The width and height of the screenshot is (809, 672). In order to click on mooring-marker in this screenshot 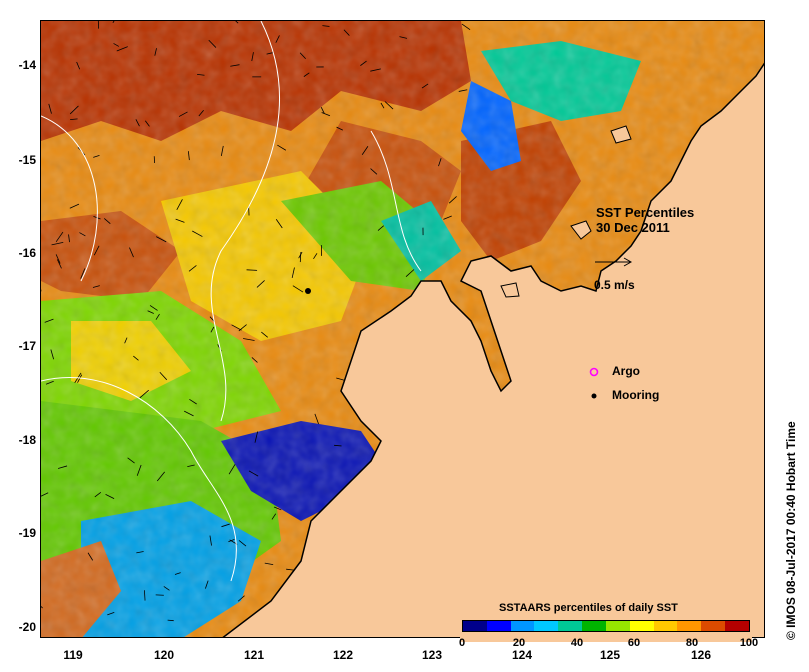, I will do `click(308, 291)`.